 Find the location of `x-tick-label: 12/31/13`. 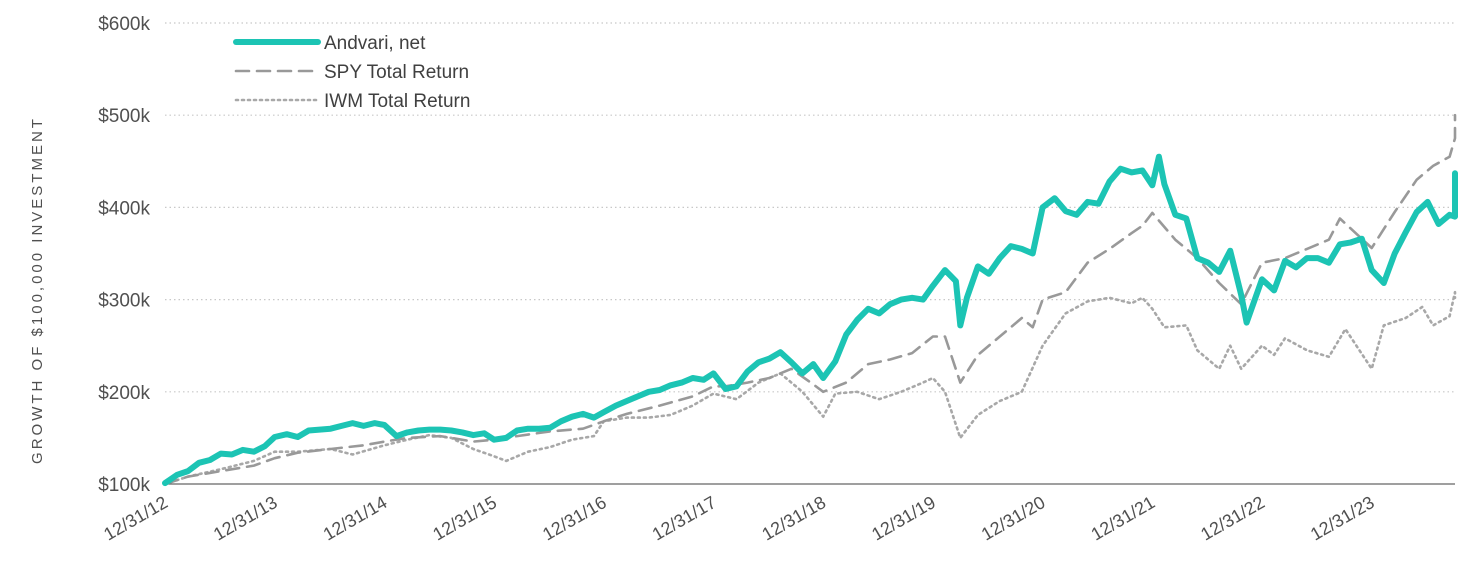

x-tick-label: 12/31/13 is located at coordinates (245, 518).